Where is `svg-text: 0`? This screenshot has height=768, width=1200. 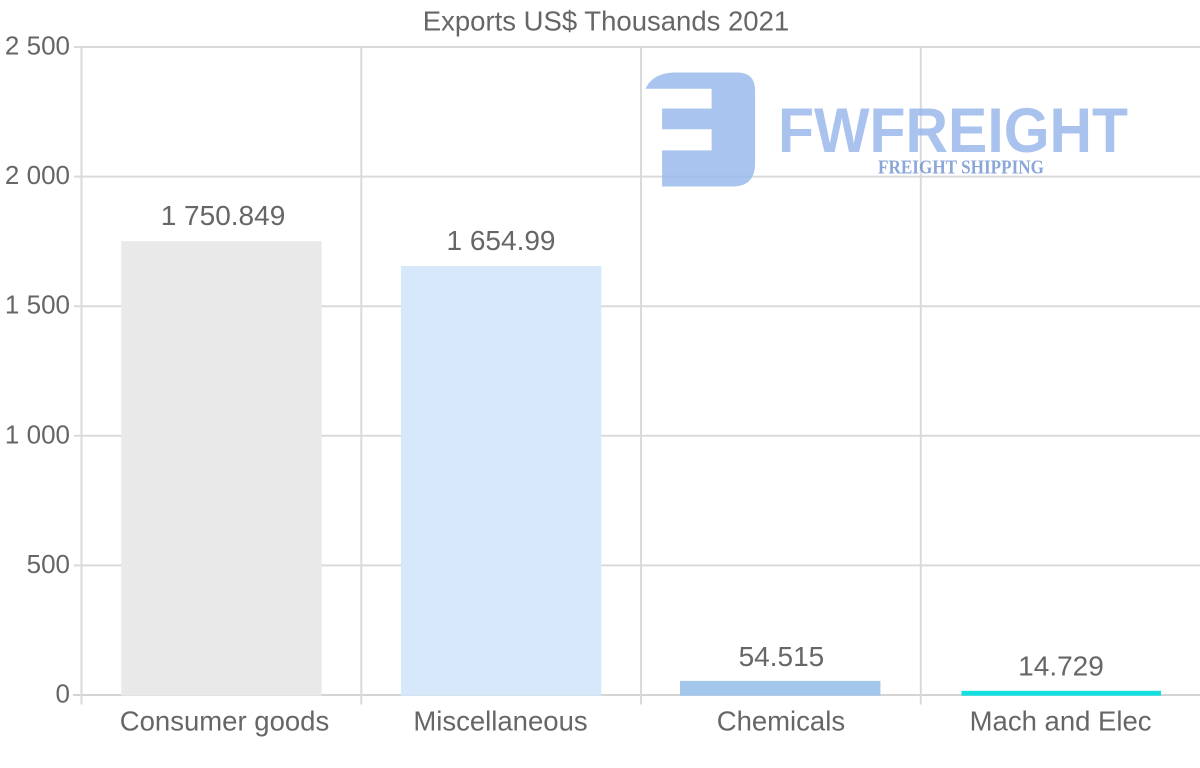
svg-text: 0 is located at coordinates (63, 694).